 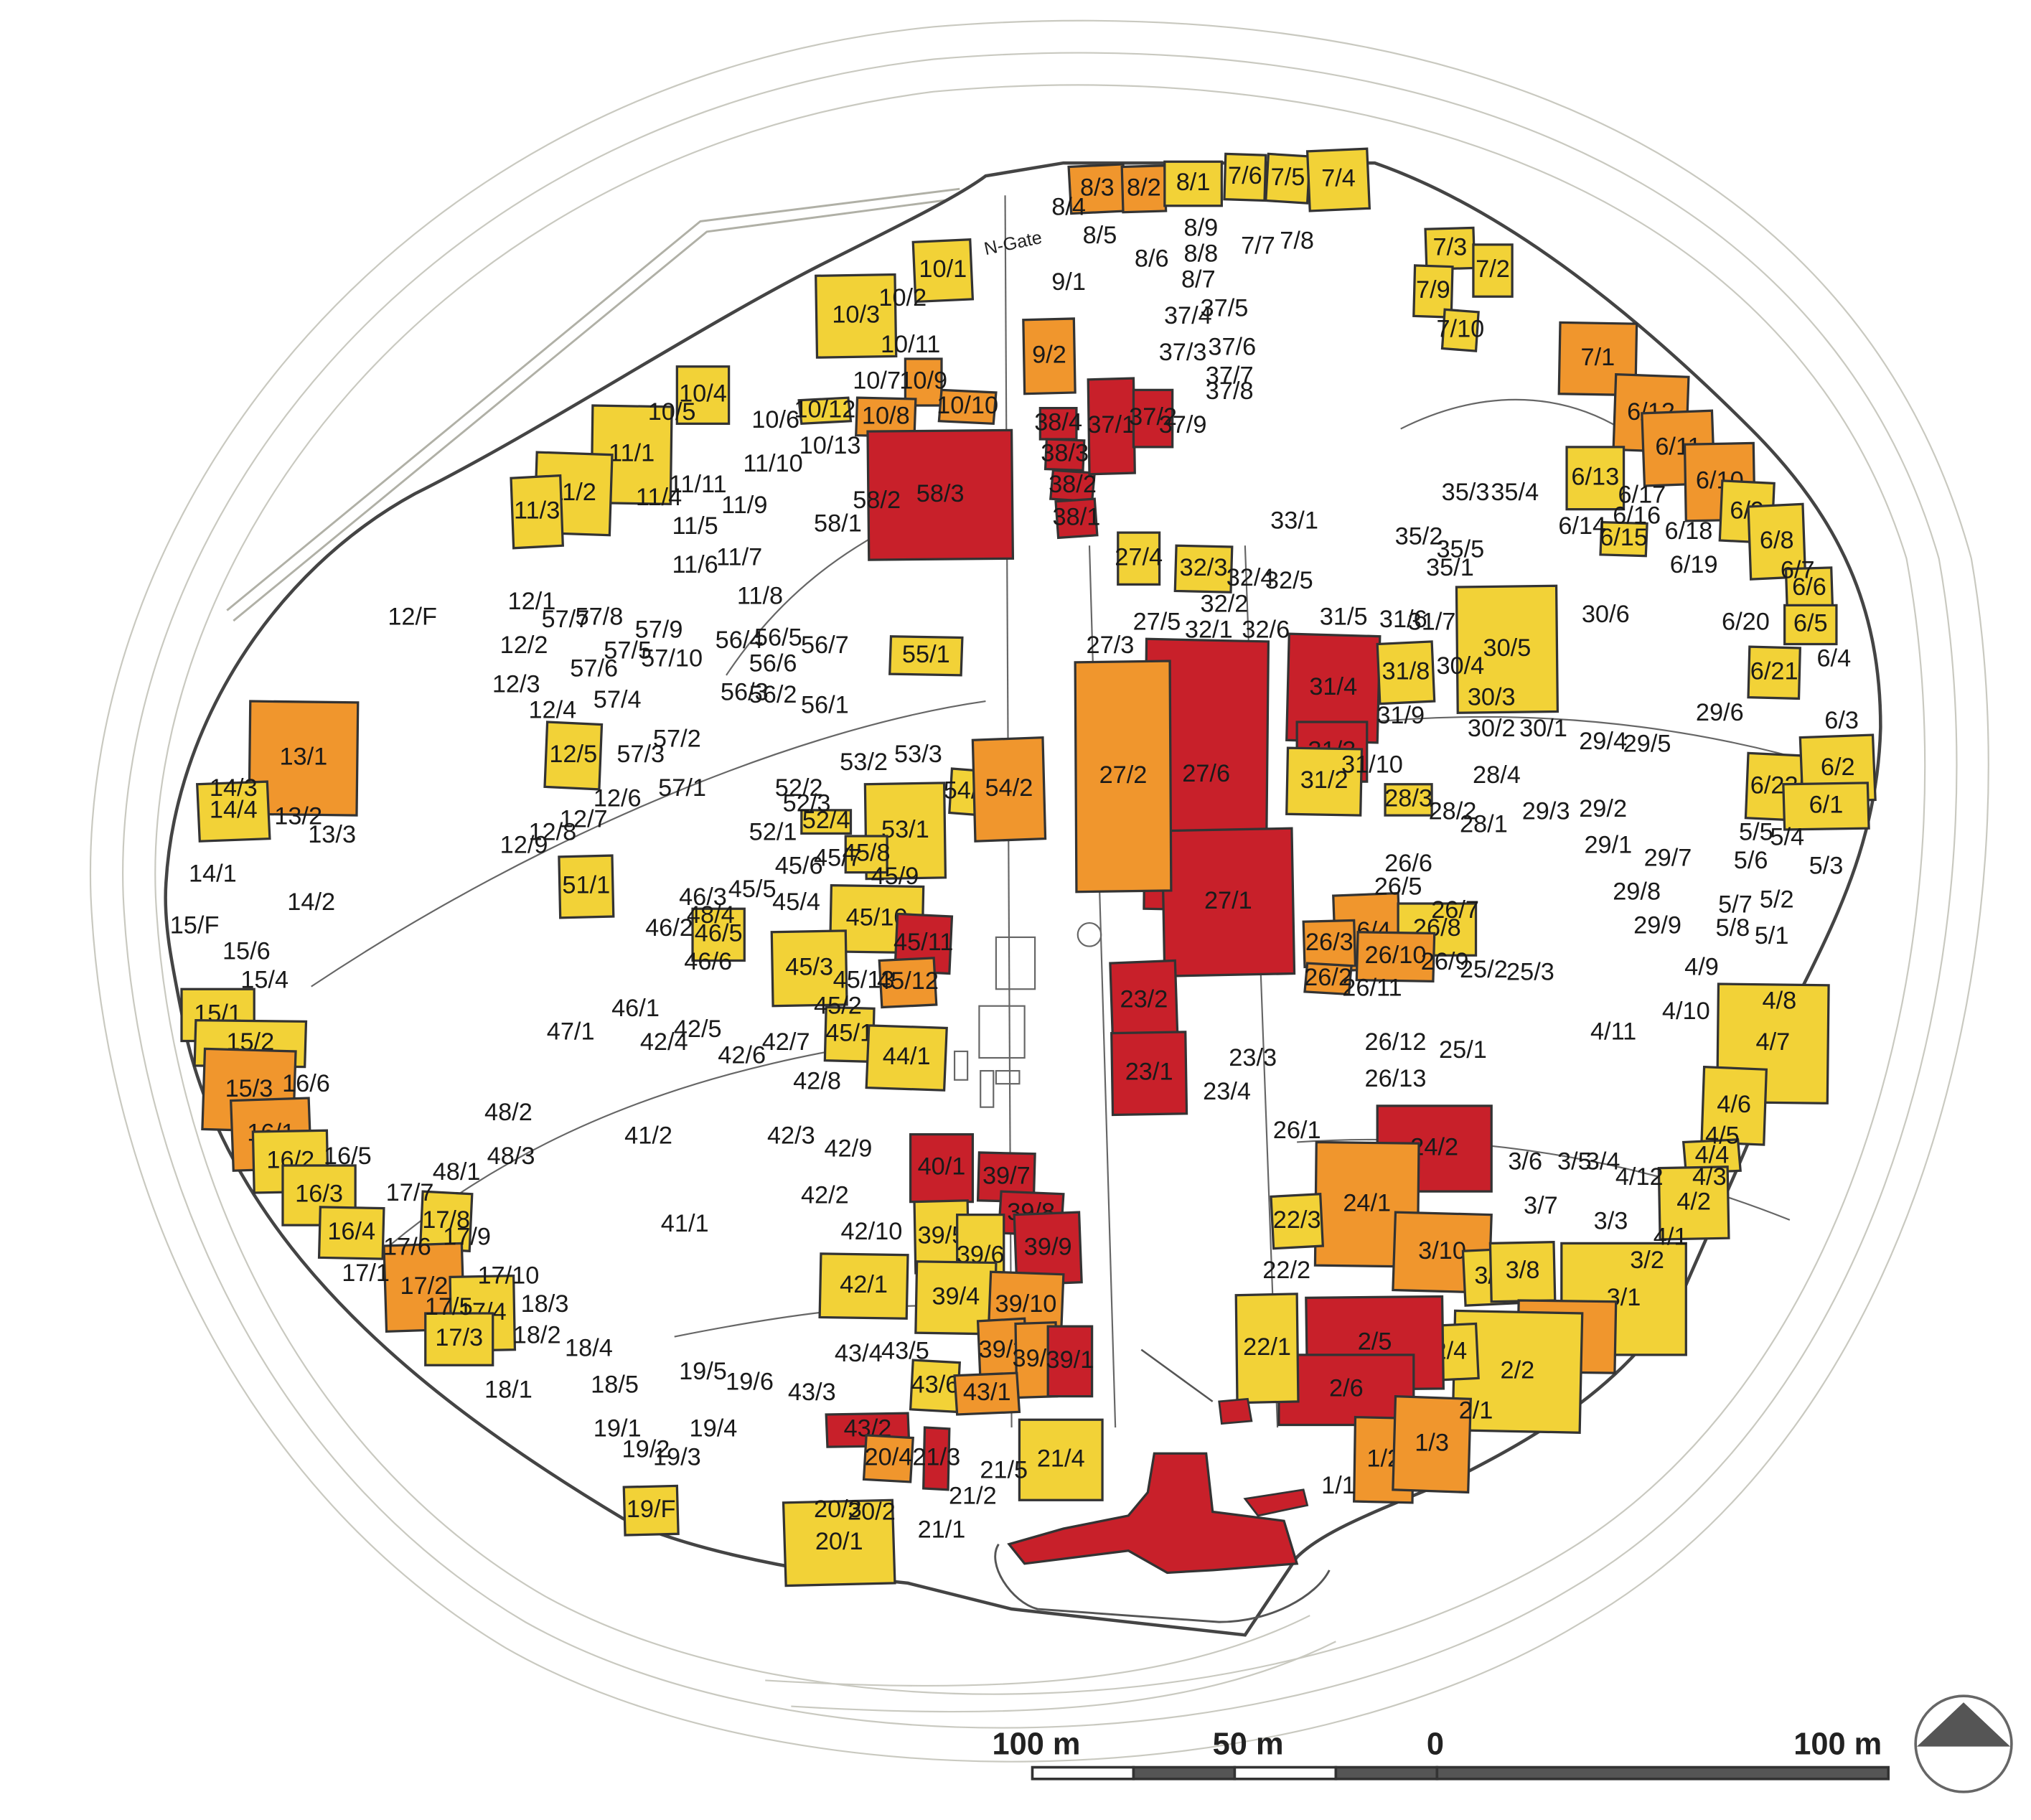 What do you see at coordinates (628, 650) in the screenshot?
I see `white-plot-label-57-5: 57/5` at bounding box center [628, 650].